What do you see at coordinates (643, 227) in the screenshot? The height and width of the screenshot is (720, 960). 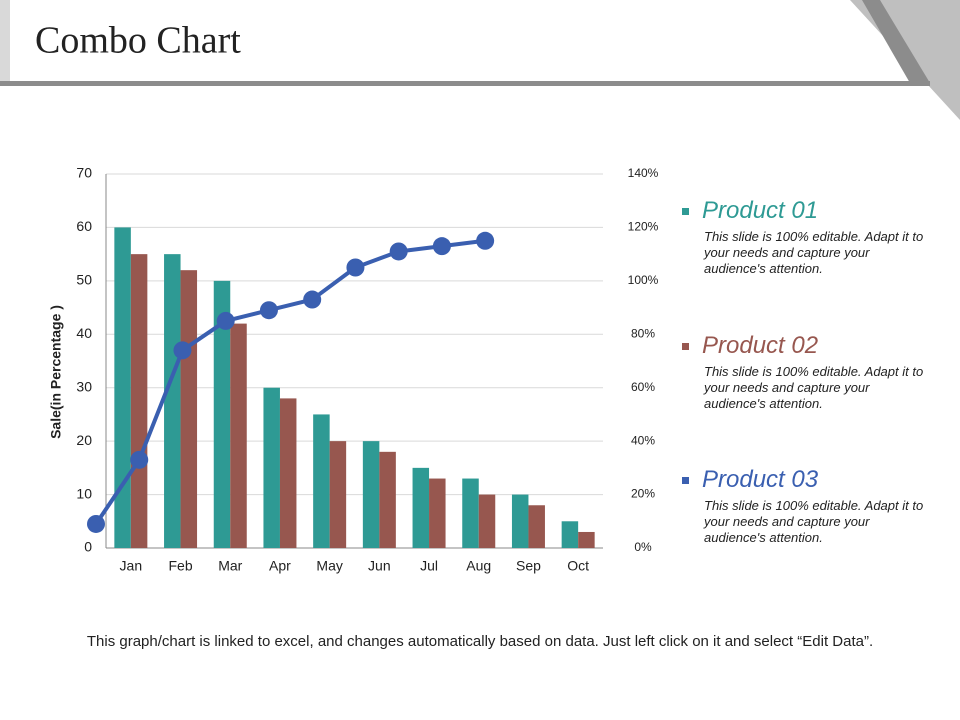 I see `y2-tick-label: 120%` at bounding box center [643, 227].